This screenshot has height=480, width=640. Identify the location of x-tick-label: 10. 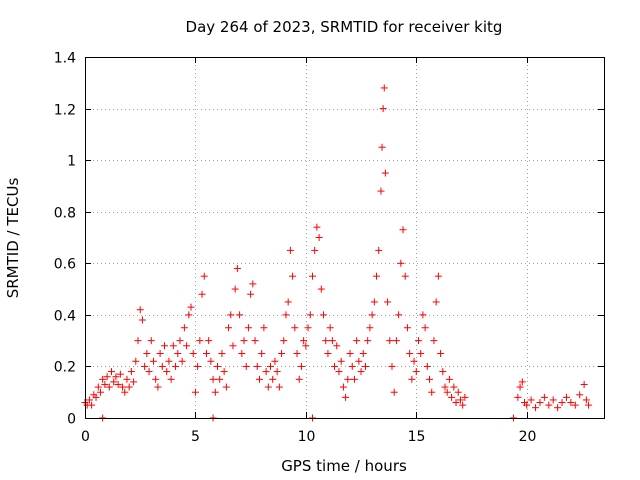
(307, 437).